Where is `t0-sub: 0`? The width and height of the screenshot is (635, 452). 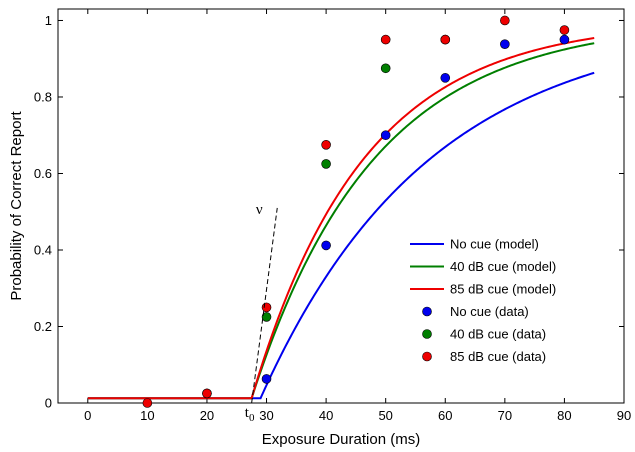
t0-sub: 0 is located at coordinates (252, 418).